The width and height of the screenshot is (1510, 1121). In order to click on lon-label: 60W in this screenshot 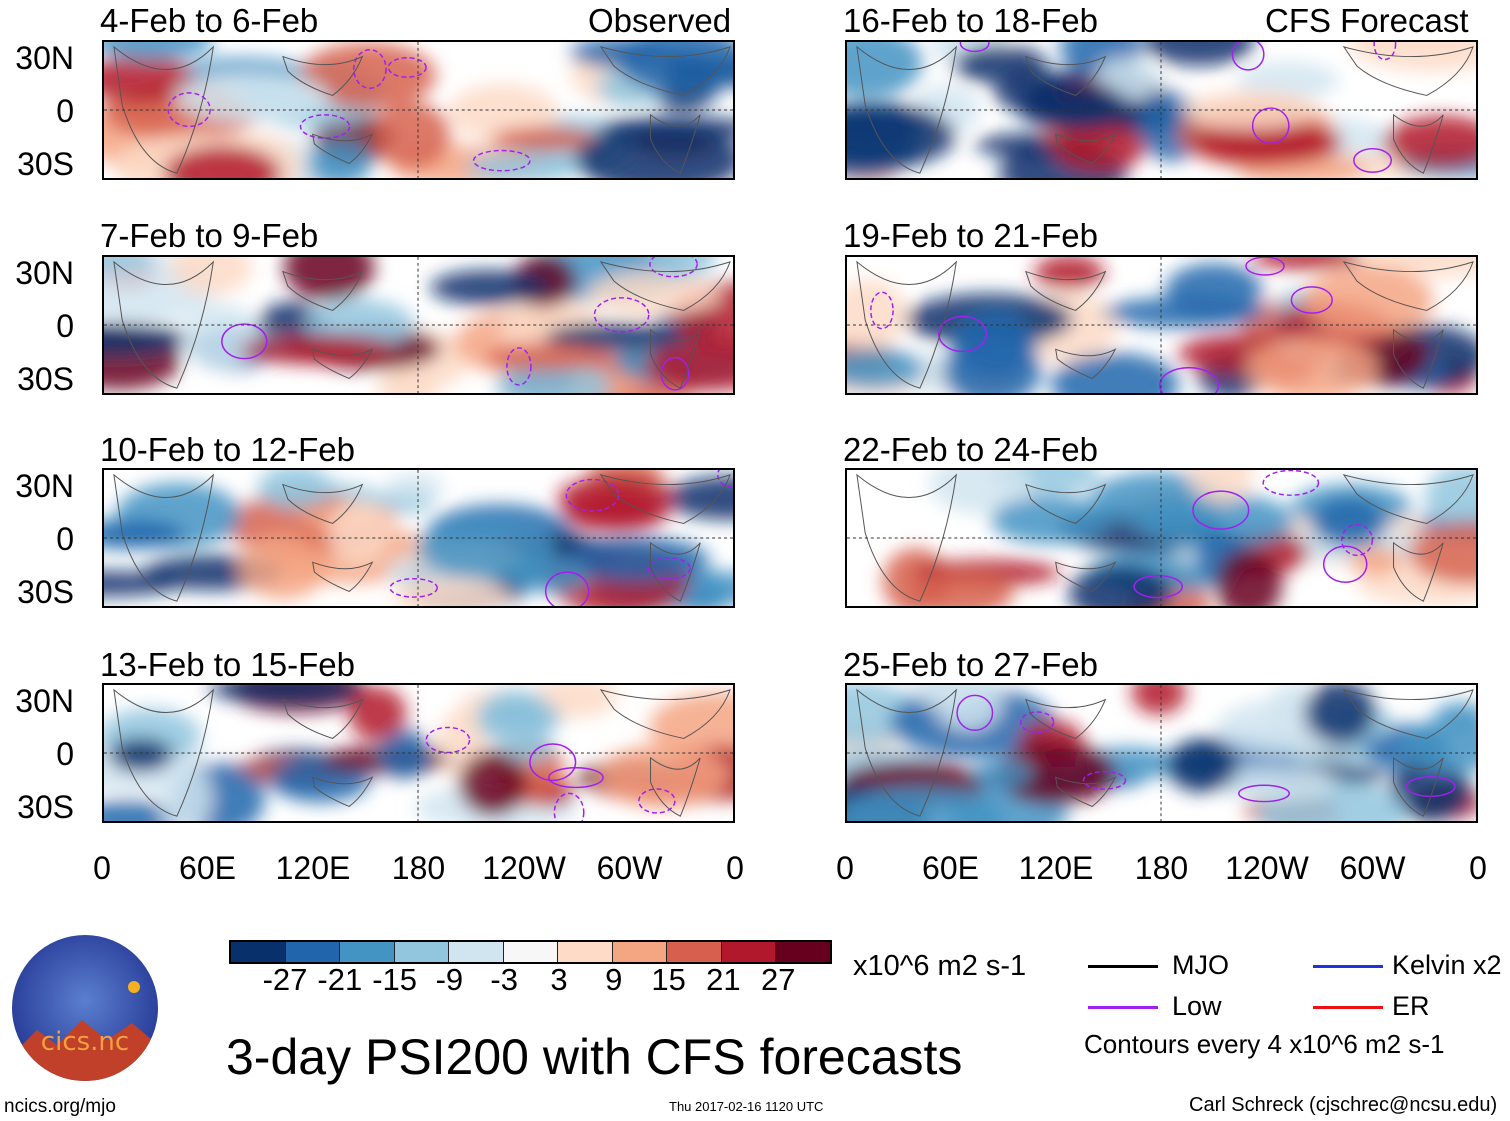, I will do `click(629, 868)`.